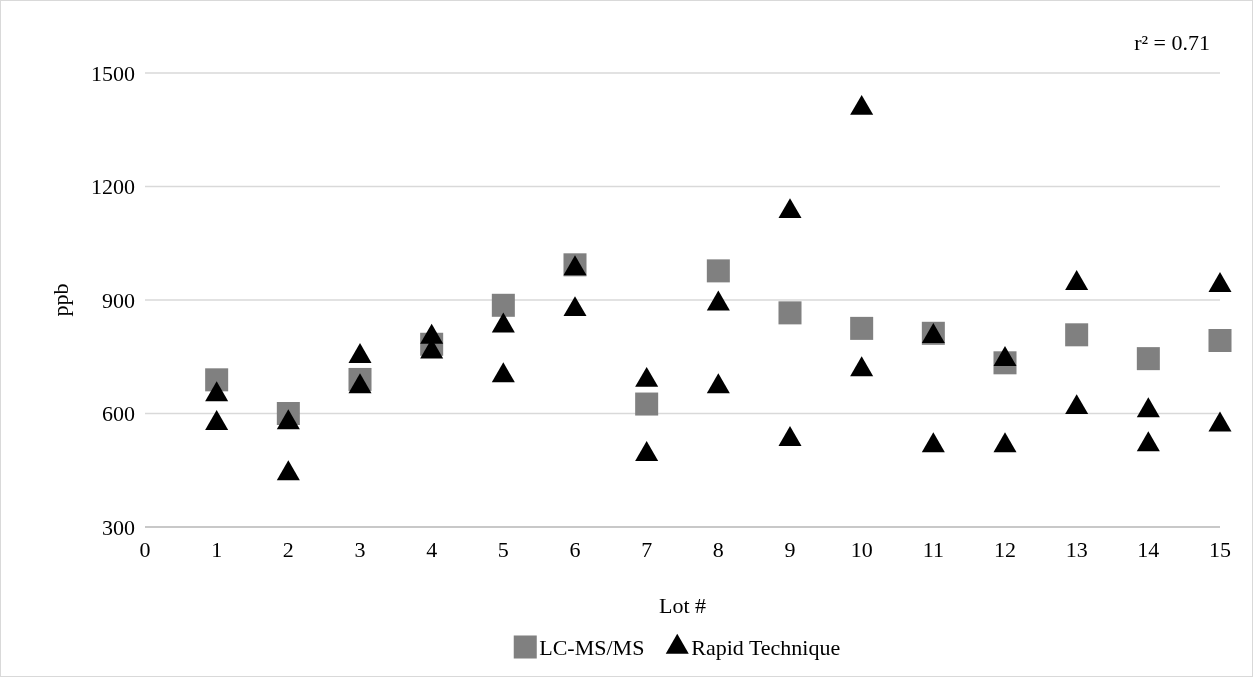 This screenshot has height=677, width=1253. I want to click on x-tick-label: 14, so click(1148, 549).